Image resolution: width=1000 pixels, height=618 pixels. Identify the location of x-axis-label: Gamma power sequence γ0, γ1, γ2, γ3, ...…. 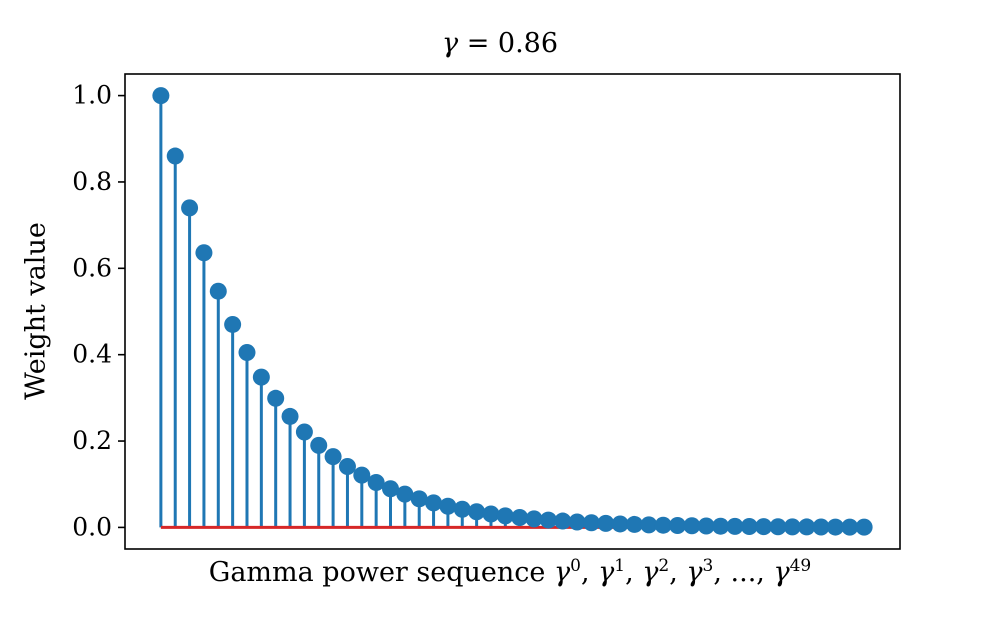
(510, 572).